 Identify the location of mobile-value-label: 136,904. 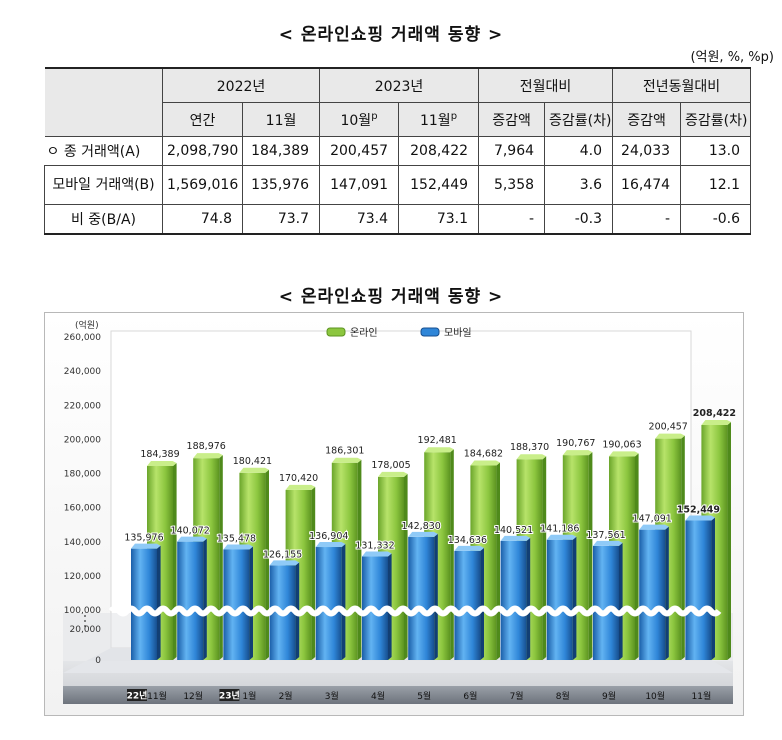
(328, 536).